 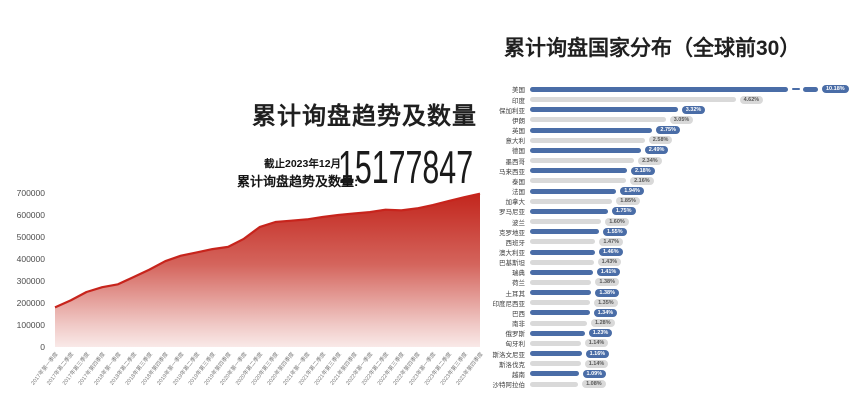 I want to click on bar-row: 伊朗 3.05%, so click(x=653, y=120).